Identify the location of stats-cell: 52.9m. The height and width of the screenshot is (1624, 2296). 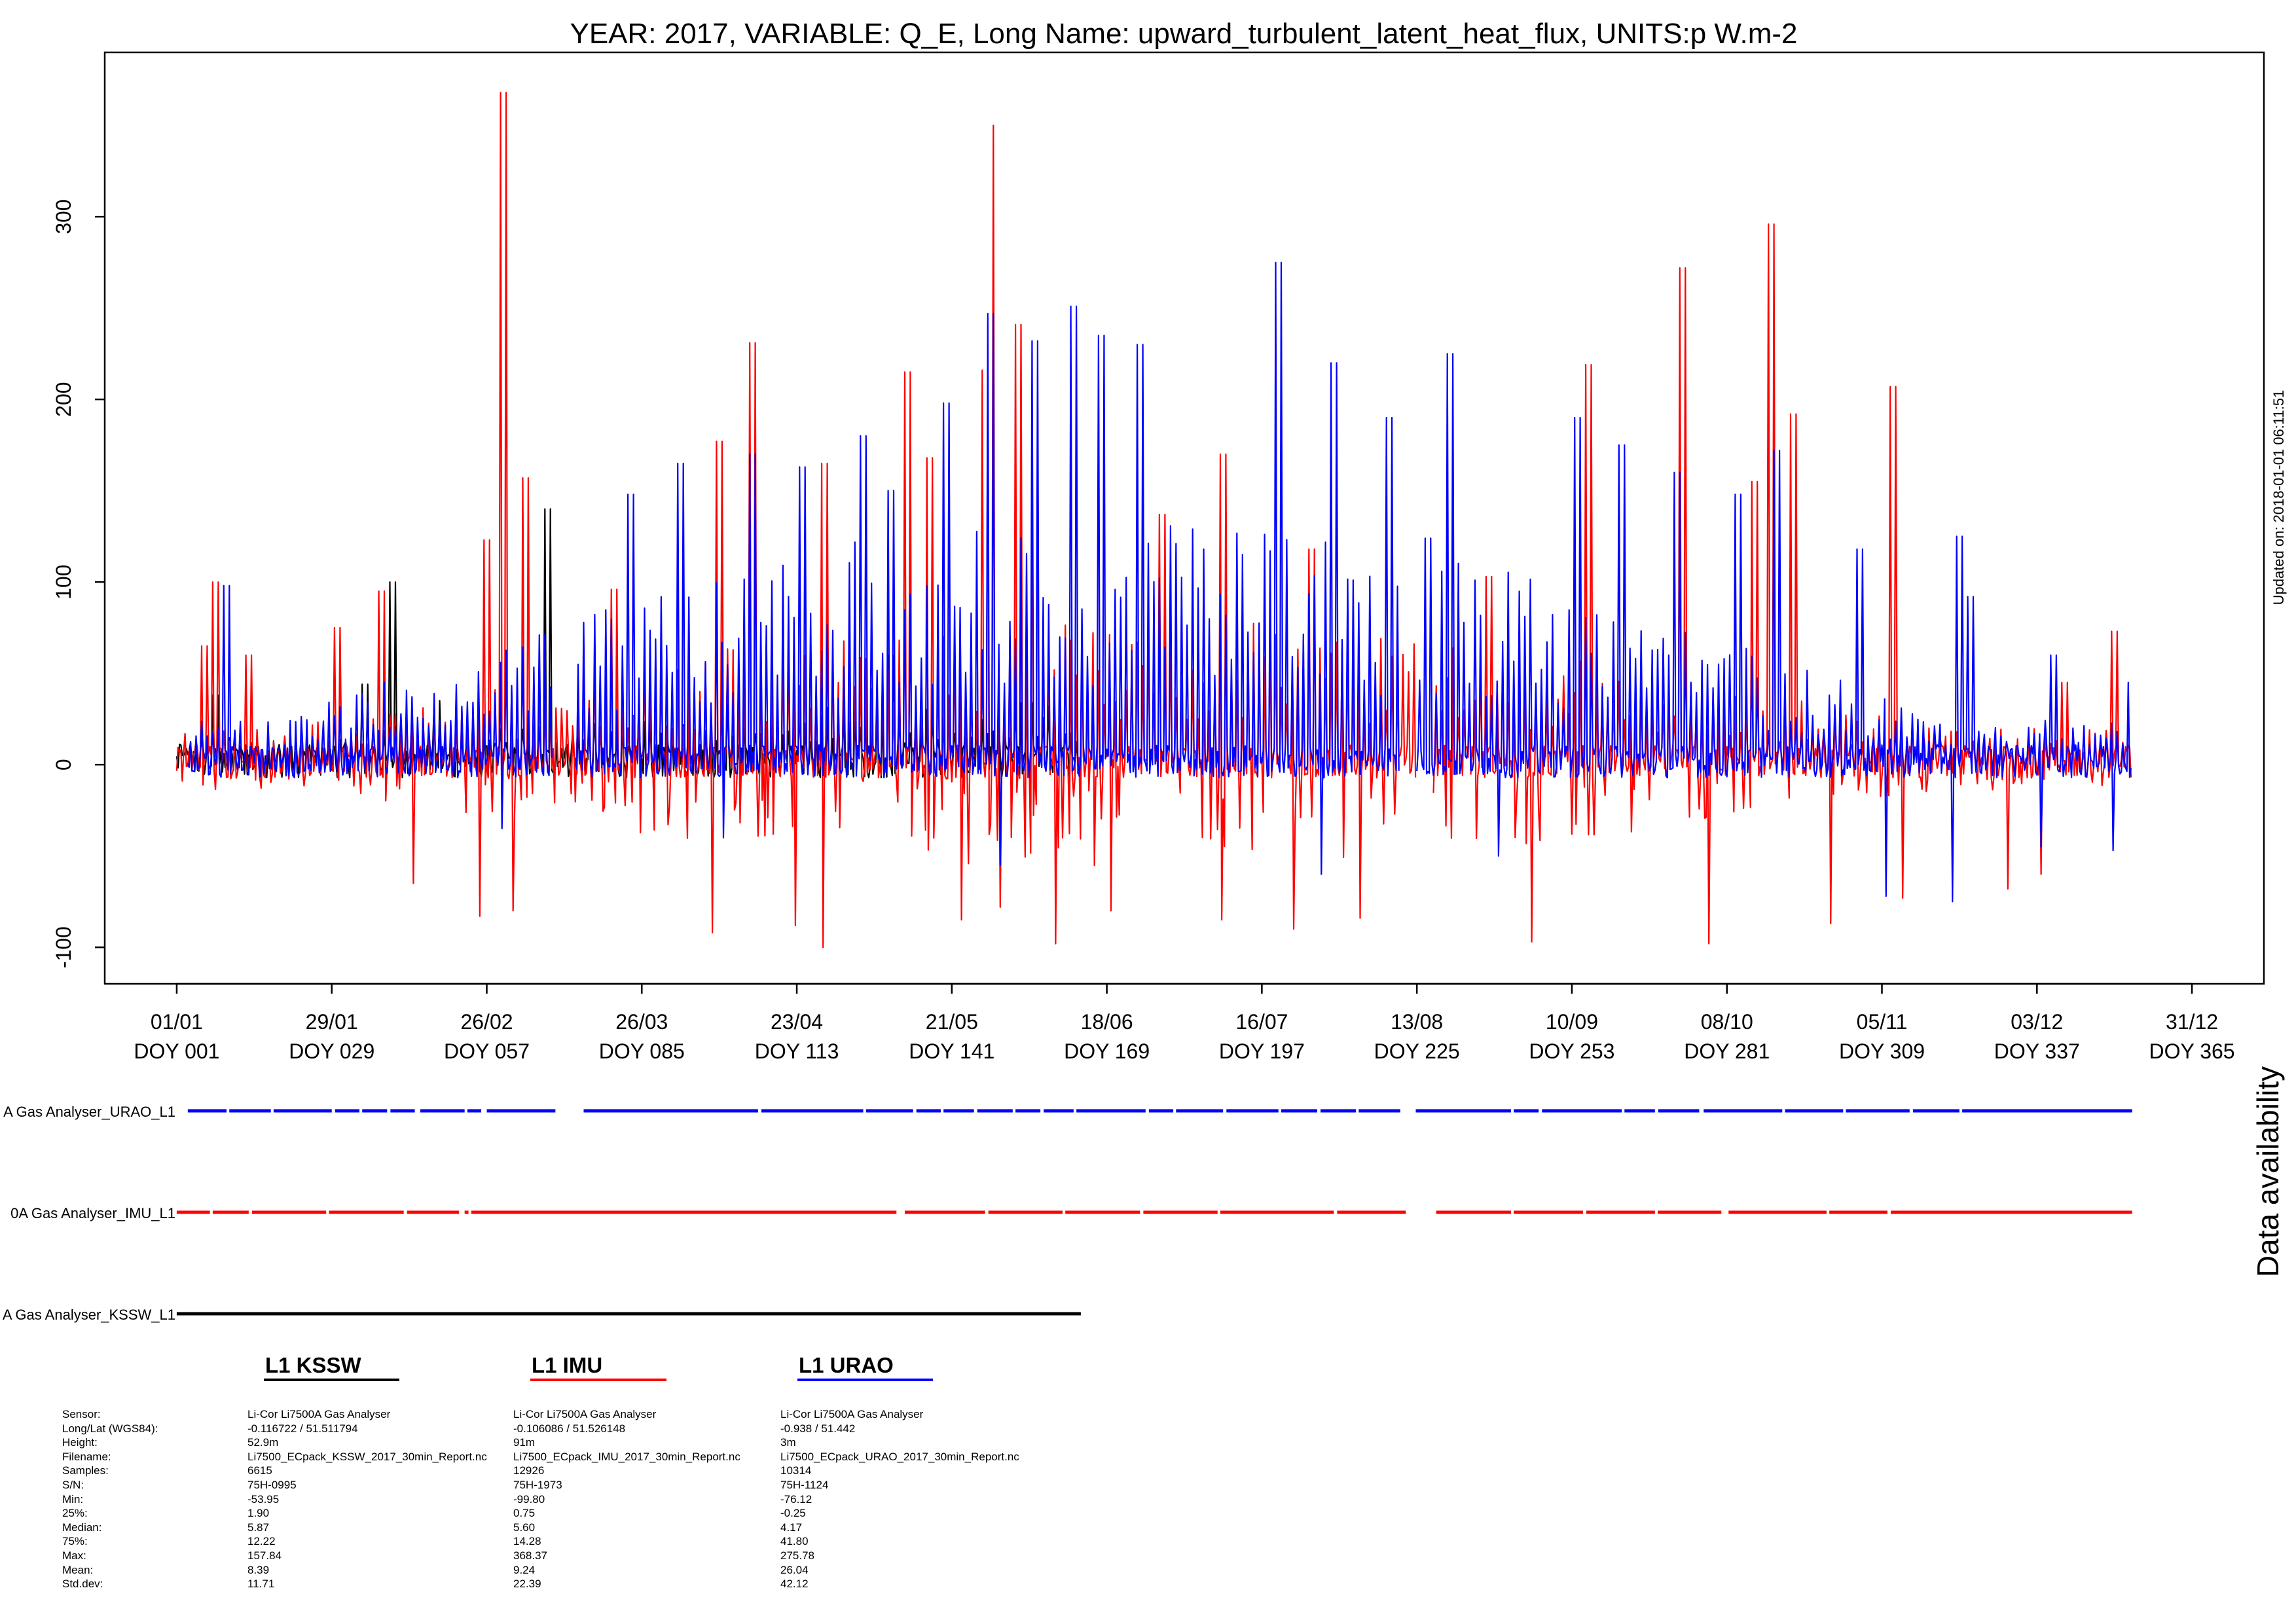
(263, 1443).